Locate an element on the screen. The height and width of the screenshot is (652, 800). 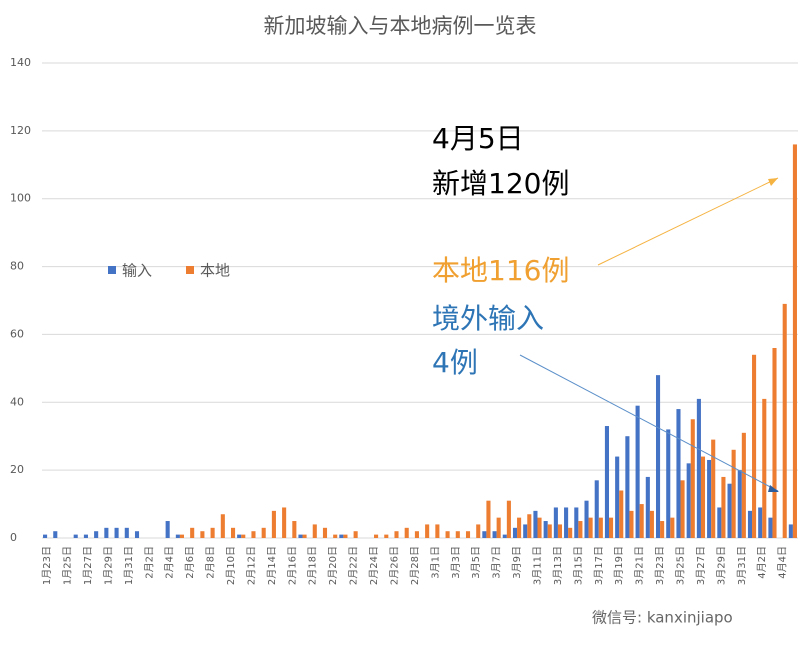
x-tick-label: 2月4日 is located at coordinates (170, 562).